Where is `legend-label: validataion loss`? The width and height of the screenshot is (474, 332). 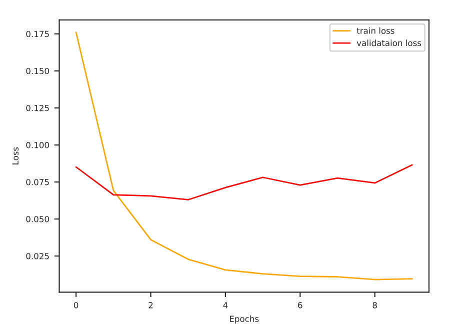 legend-label: validataion loss is located at coordinates (389, 43).